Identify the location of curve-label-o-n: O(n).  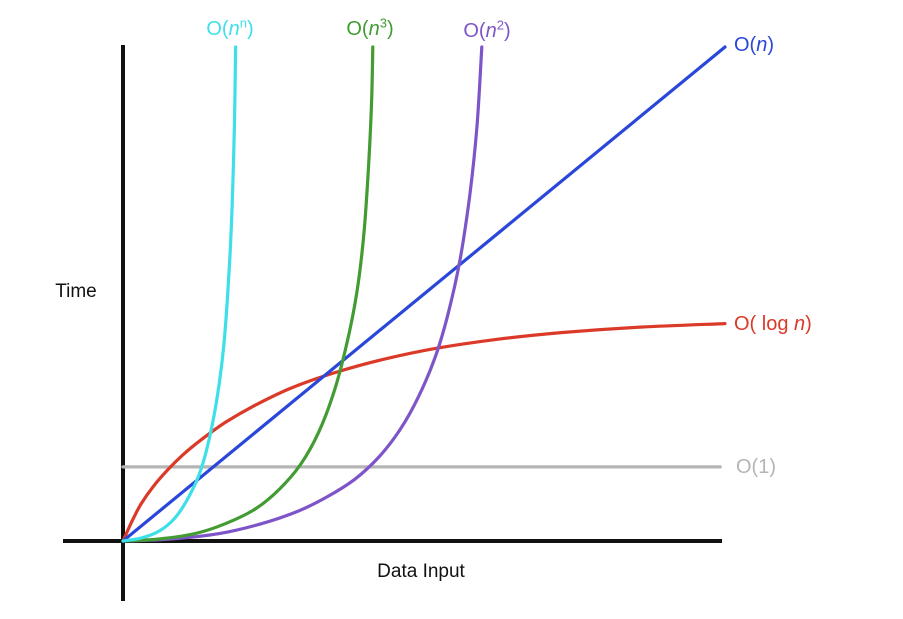
(754, 45).